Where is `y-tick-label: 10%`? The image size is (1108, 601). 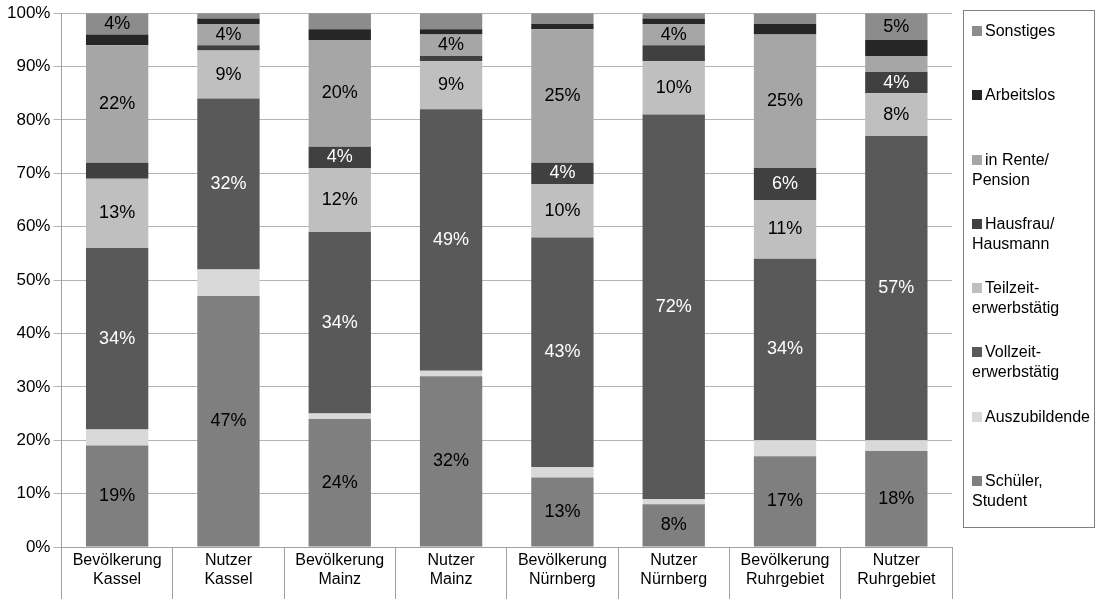
y-tick-label: 10% is located at coordinates (33, 493).